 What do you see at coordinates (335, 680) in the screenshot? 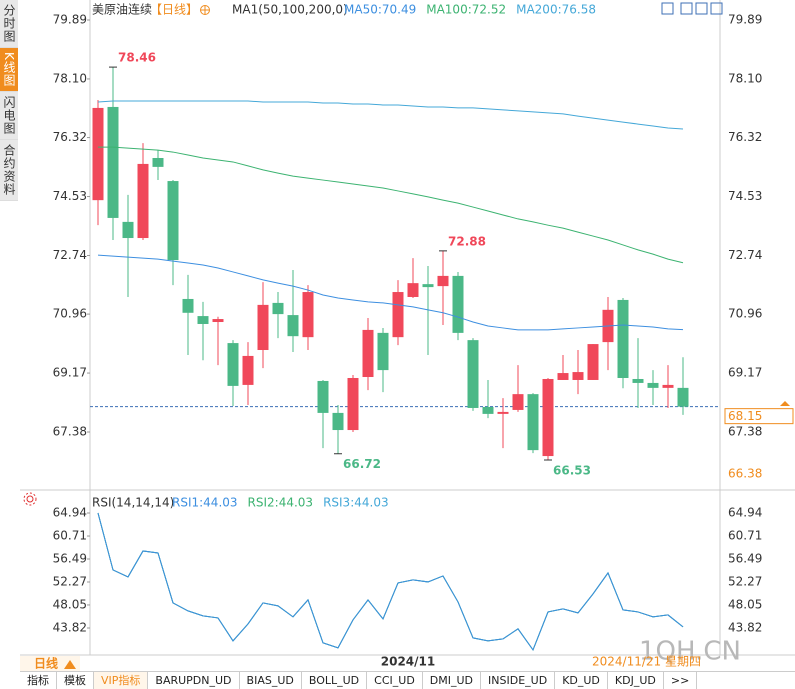
I see `tool-tab: BOLL_UD` at bounding box center [335, 680].